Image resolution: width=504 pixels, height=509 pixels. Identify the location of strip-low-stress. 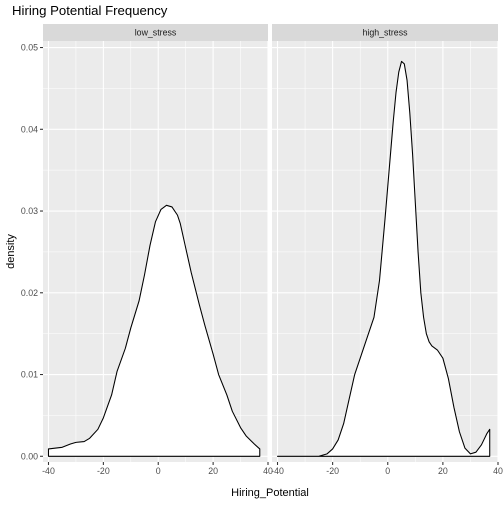
(155, 32).